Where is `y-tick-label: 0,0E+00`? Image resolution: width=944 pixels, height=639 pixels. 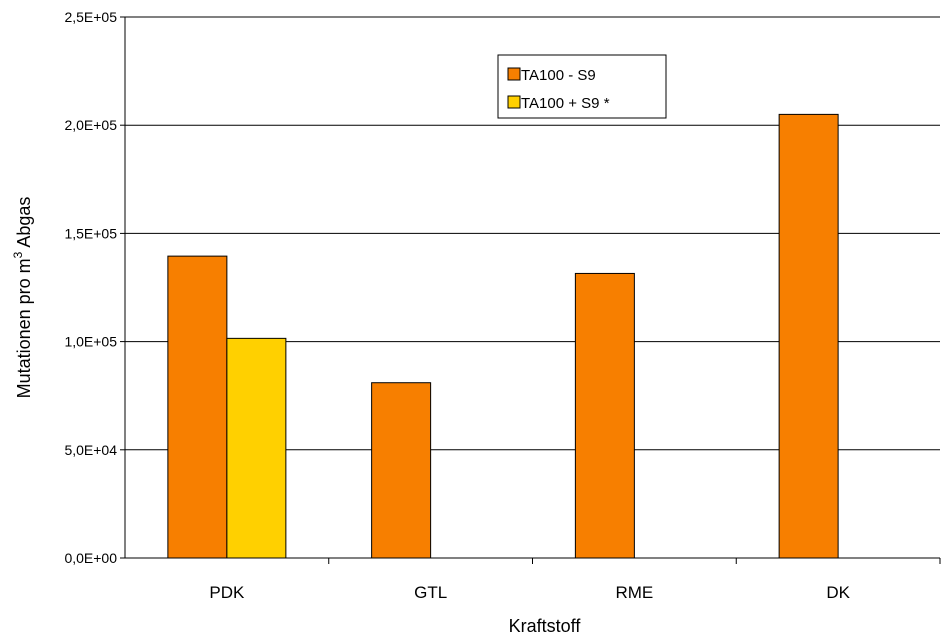 y-tick-label: 0,0E+00 is located at coordinates (90, 558).